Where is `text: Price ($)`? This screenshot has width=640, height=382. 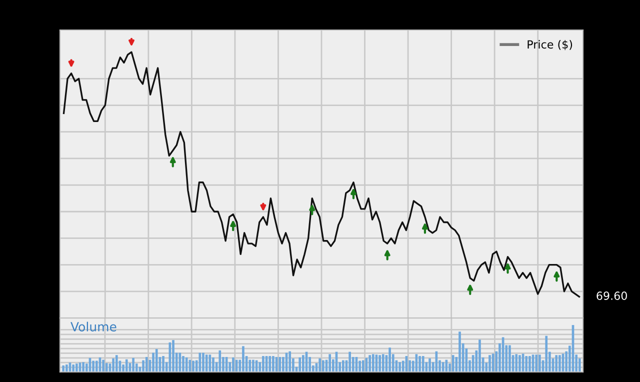
text: Price ($) is located at coordinates (550, 45).